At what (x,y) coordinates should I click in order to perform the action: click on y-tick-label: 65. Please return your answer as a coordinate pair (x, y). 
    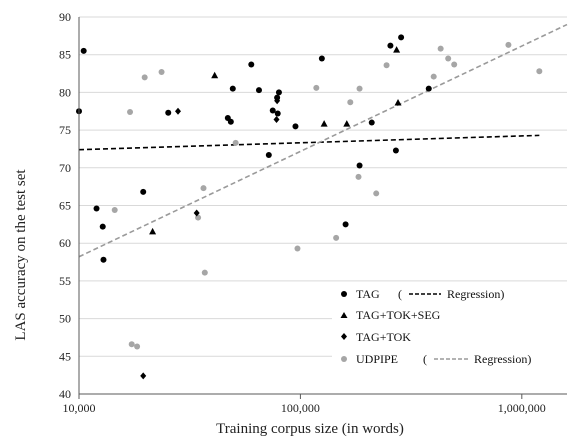
    Looking at the image, I should click on (65, 206).